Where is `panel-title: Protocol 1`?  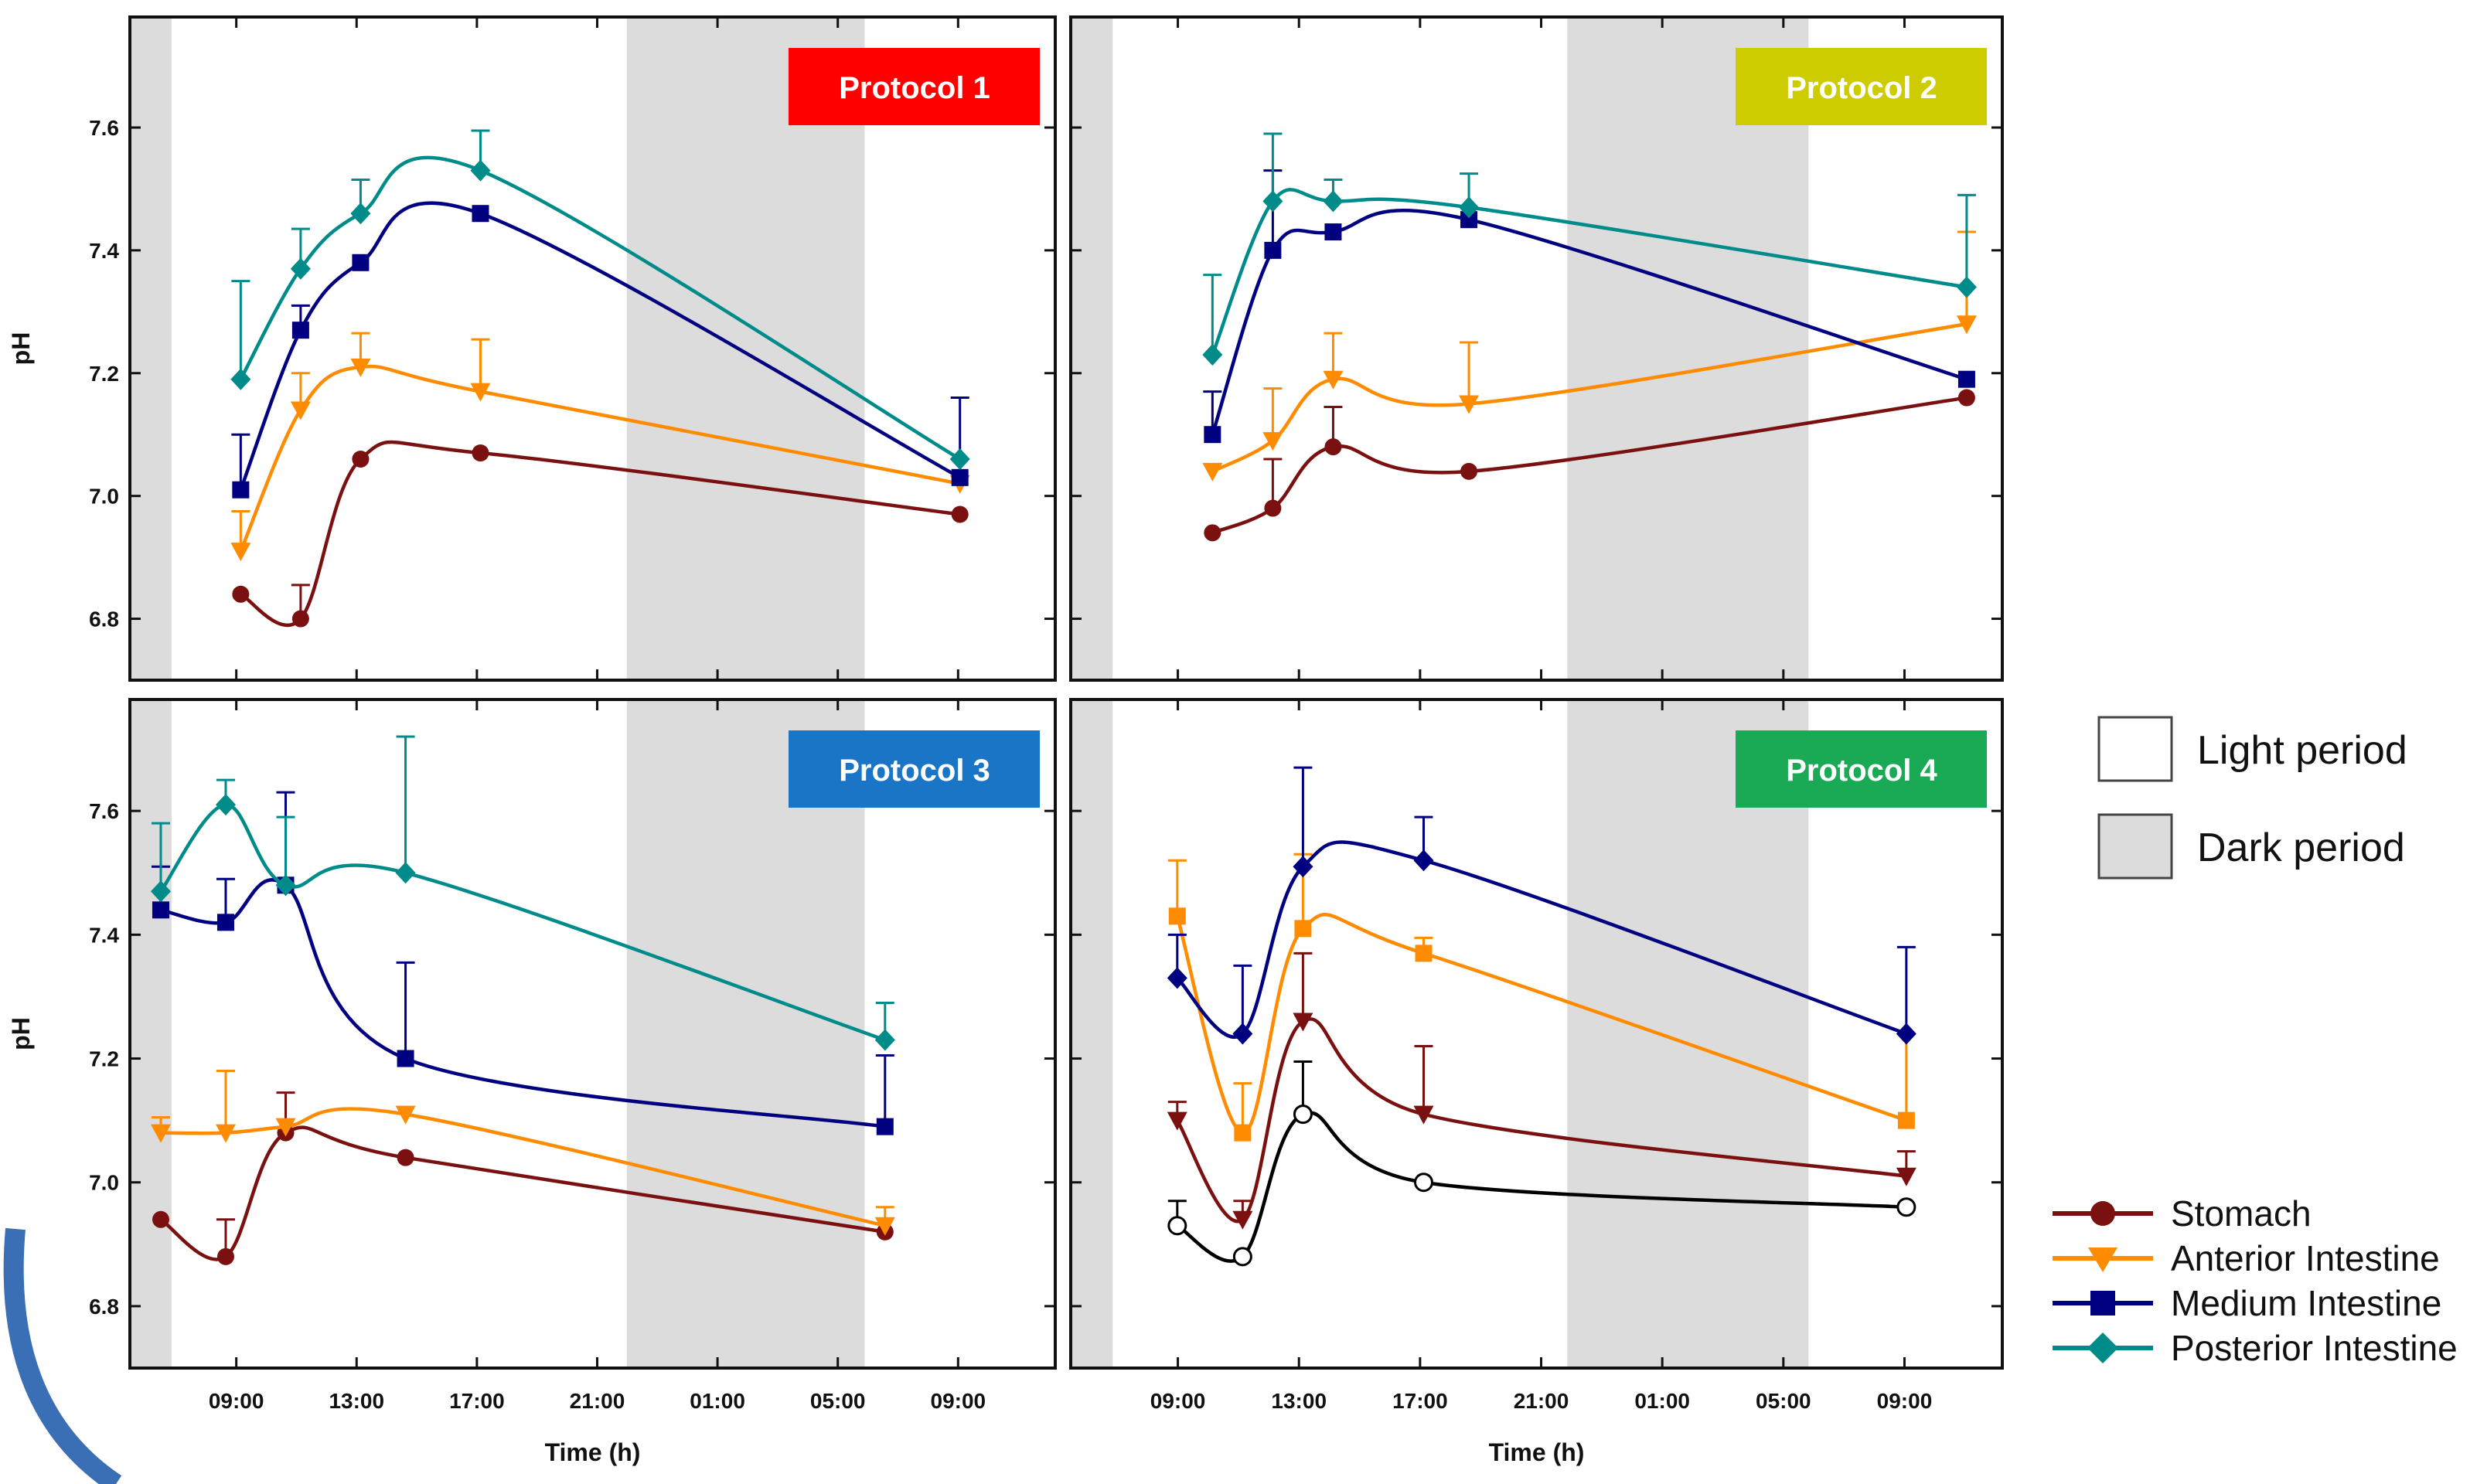 panel-title: Protocol 1 is located at coordinates (914, 88).